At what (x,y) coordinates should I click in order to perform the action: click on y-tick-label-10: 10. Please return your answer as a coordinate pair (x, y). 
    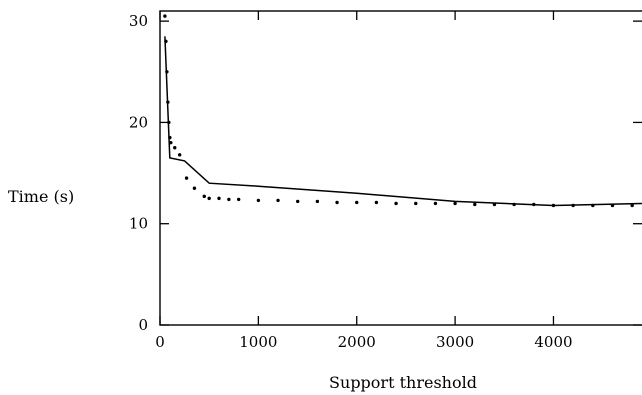
    Looking at the image, I should click on (138, 224).